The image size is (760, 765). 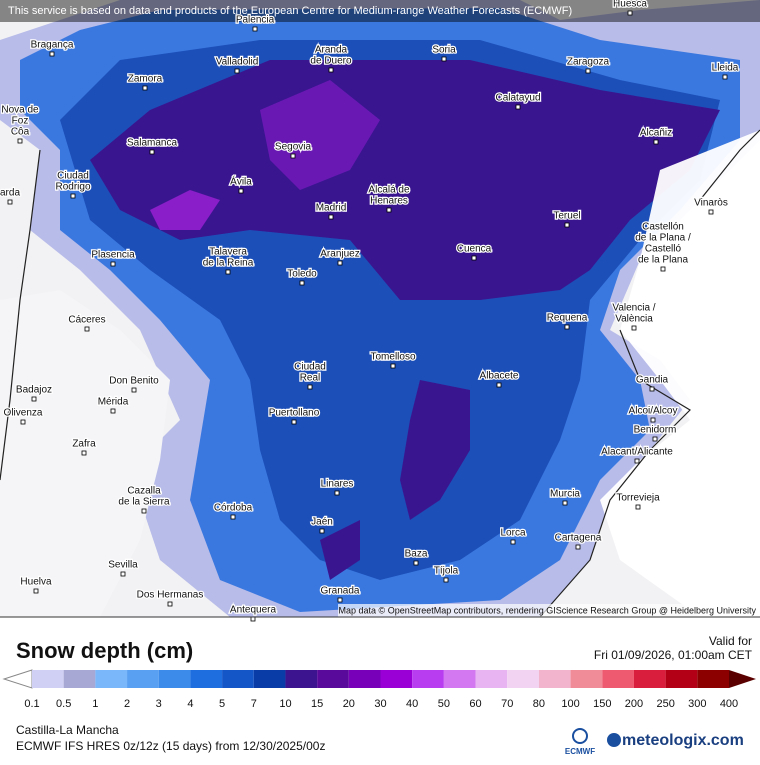 I want to click on place-label: Alcañiz, so click(x=656, y=133).